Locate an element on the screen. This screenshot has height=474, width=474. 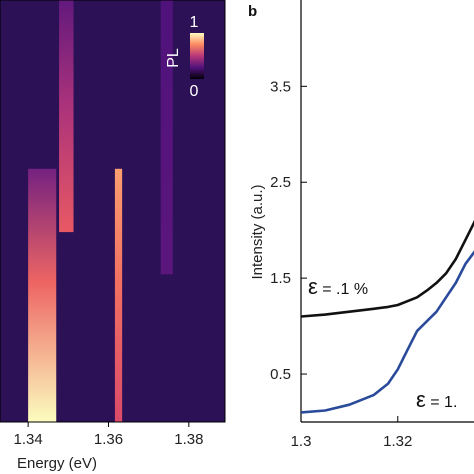
heatmap-x-tick-label: 1.34 is located at coordinates (28, 439).